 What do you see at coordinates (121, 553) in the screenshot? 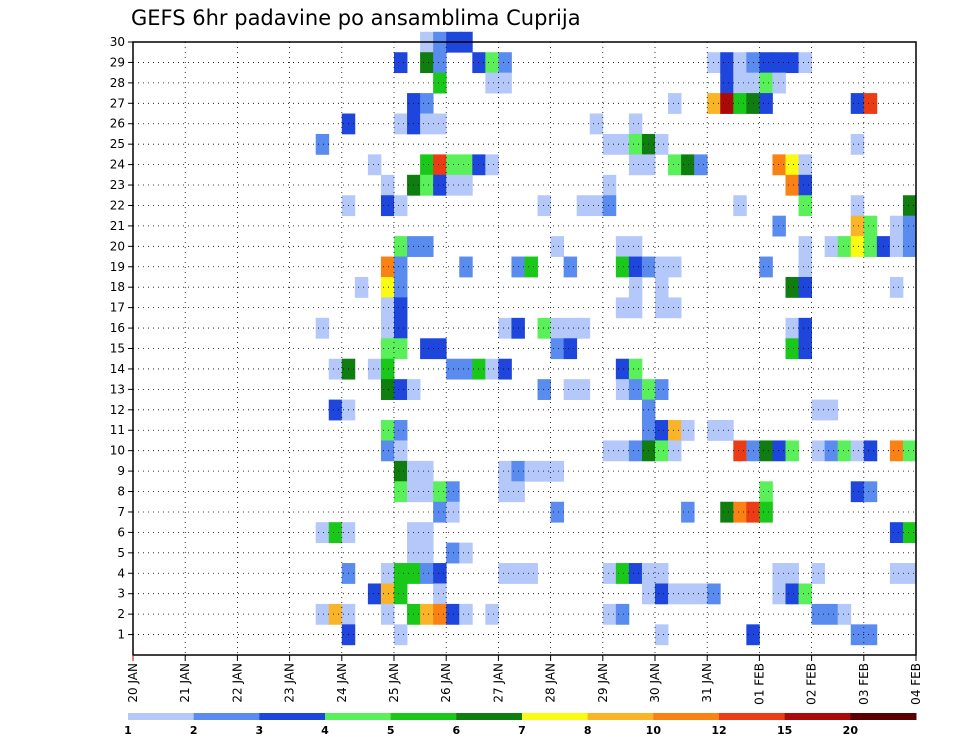
I see `y-tick-label: 5` at bounding box center [121, 553].